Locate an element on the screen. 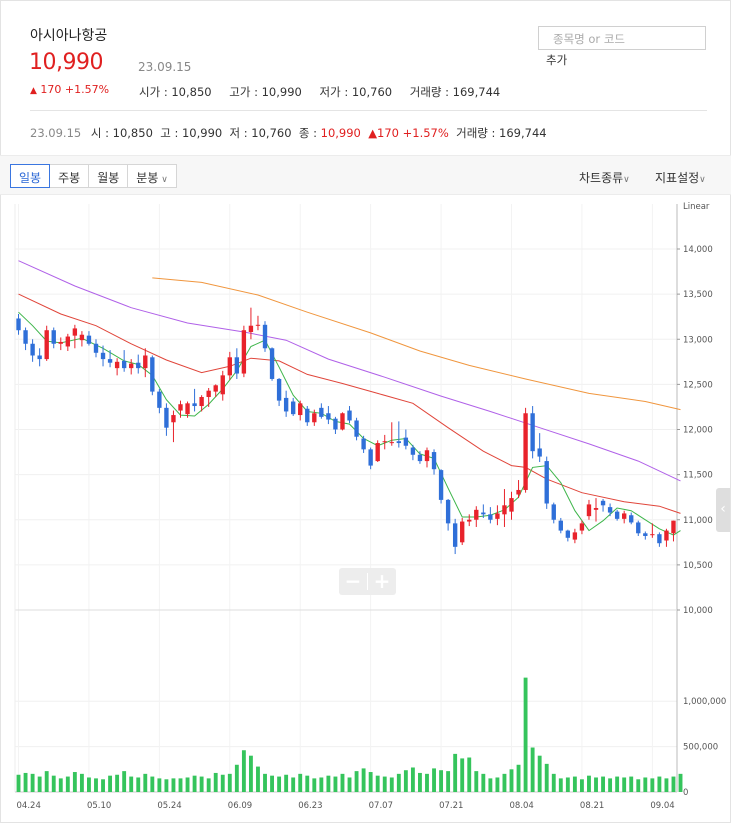  tab-daily: 일봉 is located at coordinates (30, 176).